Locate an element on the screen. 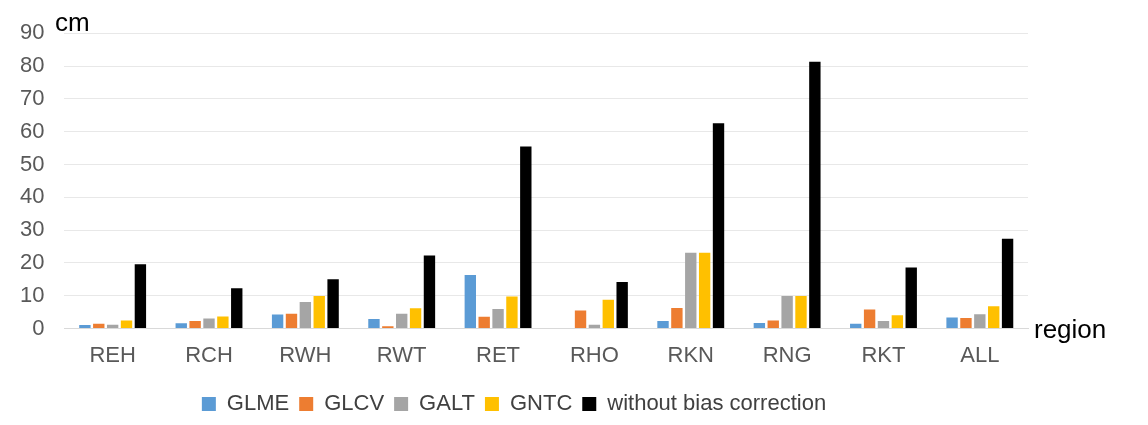  legend-label: GLCV is located at coordinates (354, 403).